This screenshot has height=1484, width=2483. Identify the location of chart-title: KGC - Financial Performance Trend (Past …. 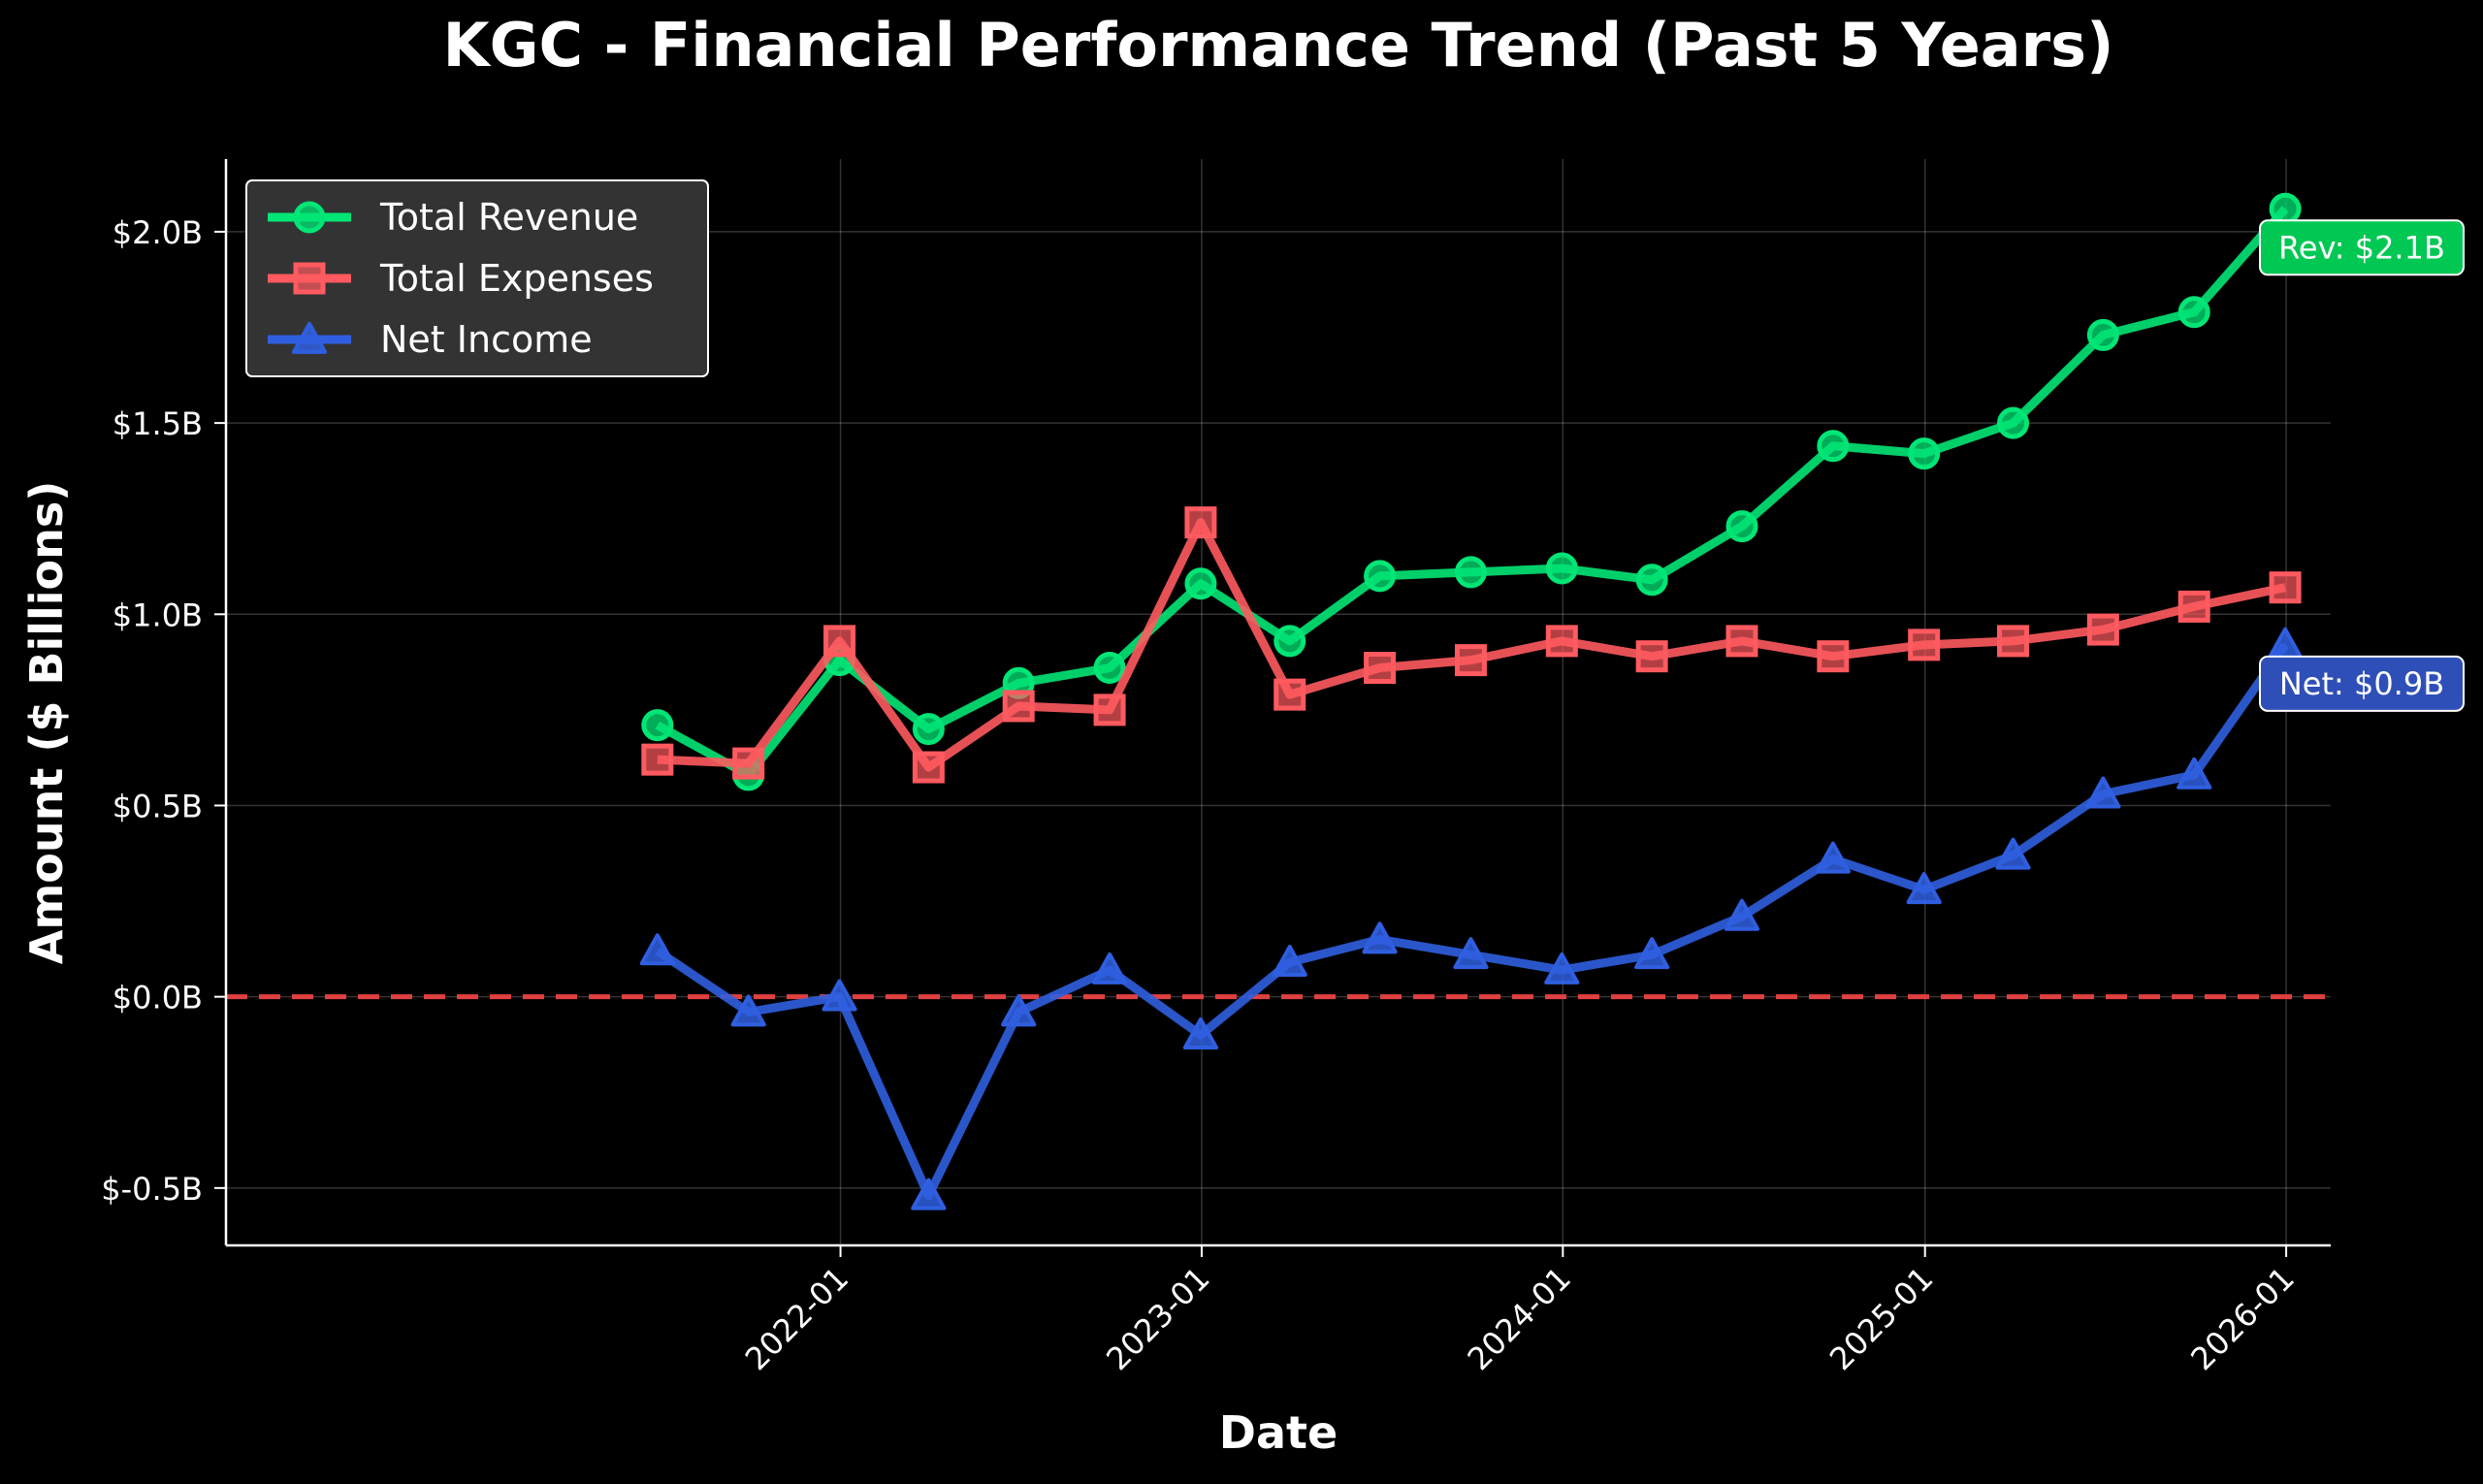
(1279, 46).